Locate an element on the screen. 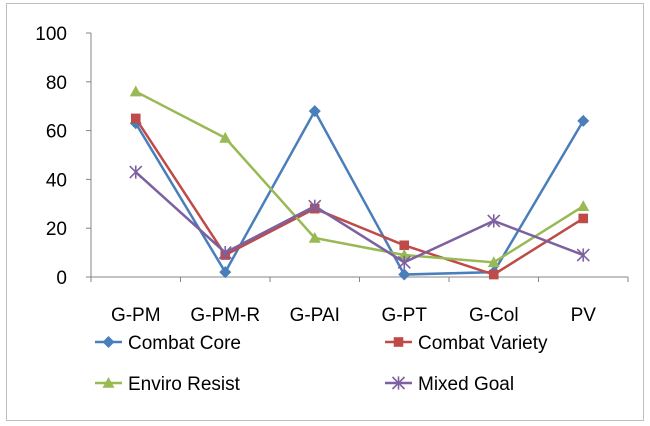 This screenshot has height=426, width=650. x-tick-label: G-PAI is located at coordinates (315, 315).